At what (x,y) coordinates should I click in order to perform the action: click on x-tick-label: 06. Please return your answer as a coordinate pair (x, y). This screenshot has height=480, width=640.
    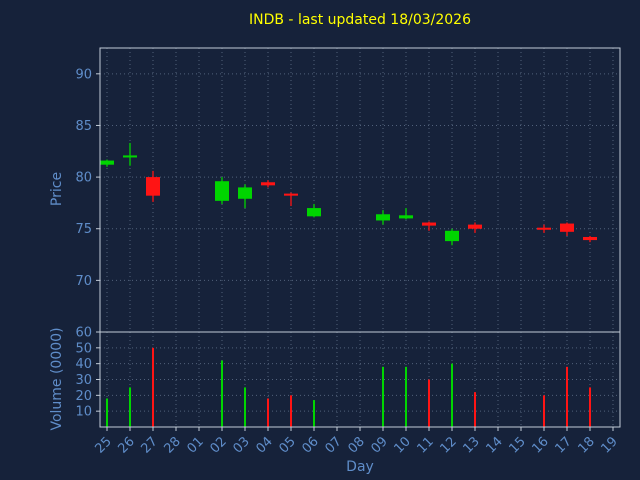
    Looking at the image, I should click on (311, 445).